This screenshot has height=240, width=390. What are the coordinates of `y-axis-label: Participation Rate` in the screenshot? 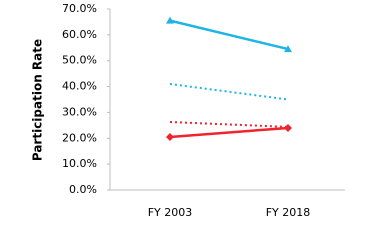 It's located at (38, 100).